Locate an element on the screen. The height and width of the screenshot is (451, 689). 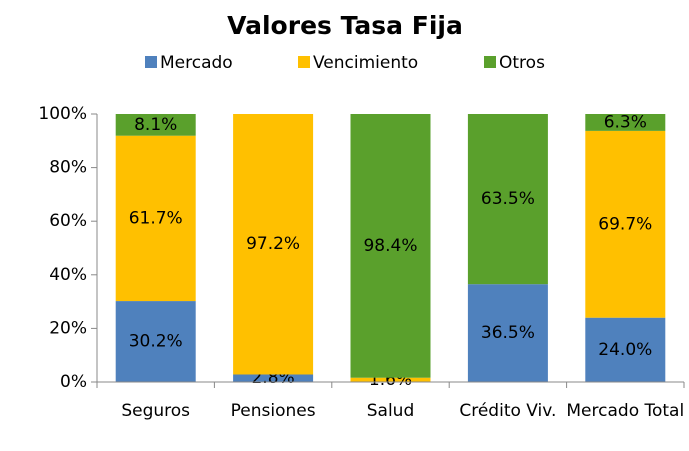
y-tick-label: 60% is located at coordinates (68, 221).